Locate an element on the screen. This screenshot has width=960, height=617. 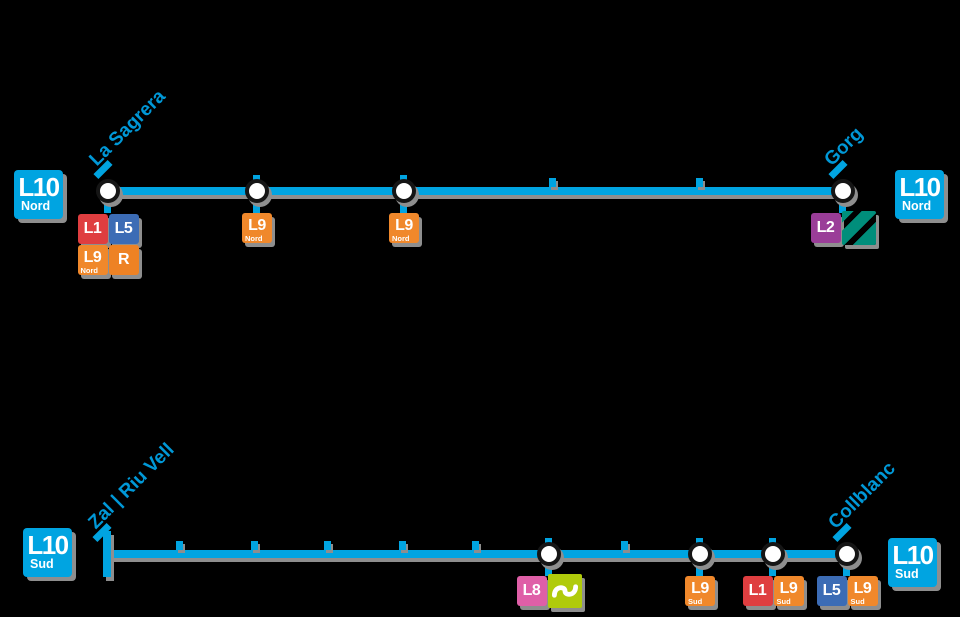
badge-l2: L2 is located at coordinates (825, 228).